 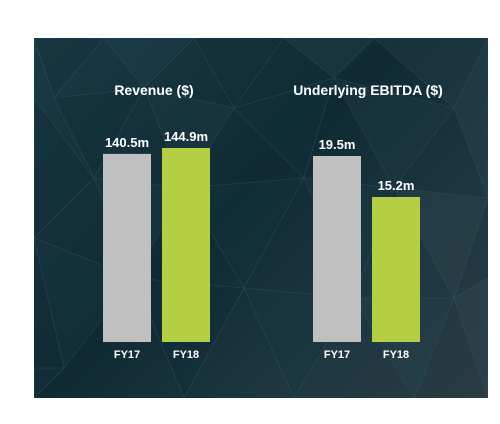 I want to click on ebitda-value-label-fy18: 15.2m, so click(x=396, y=185).